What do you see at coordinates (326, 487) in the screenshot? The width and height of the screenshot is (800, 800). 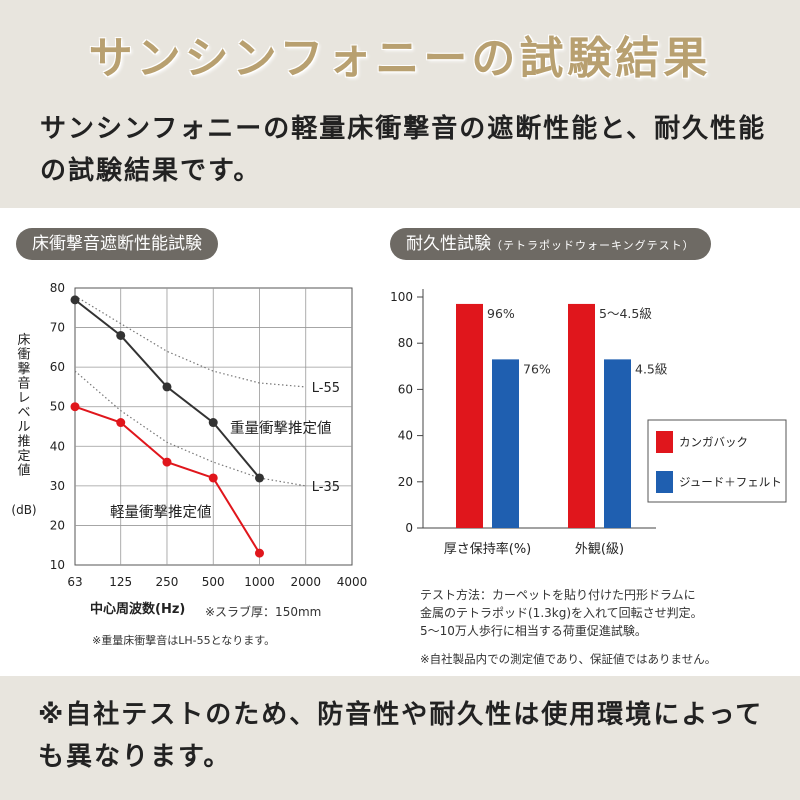 I see `reference-label-l-35: L-35` at bounding box center [326, 487].